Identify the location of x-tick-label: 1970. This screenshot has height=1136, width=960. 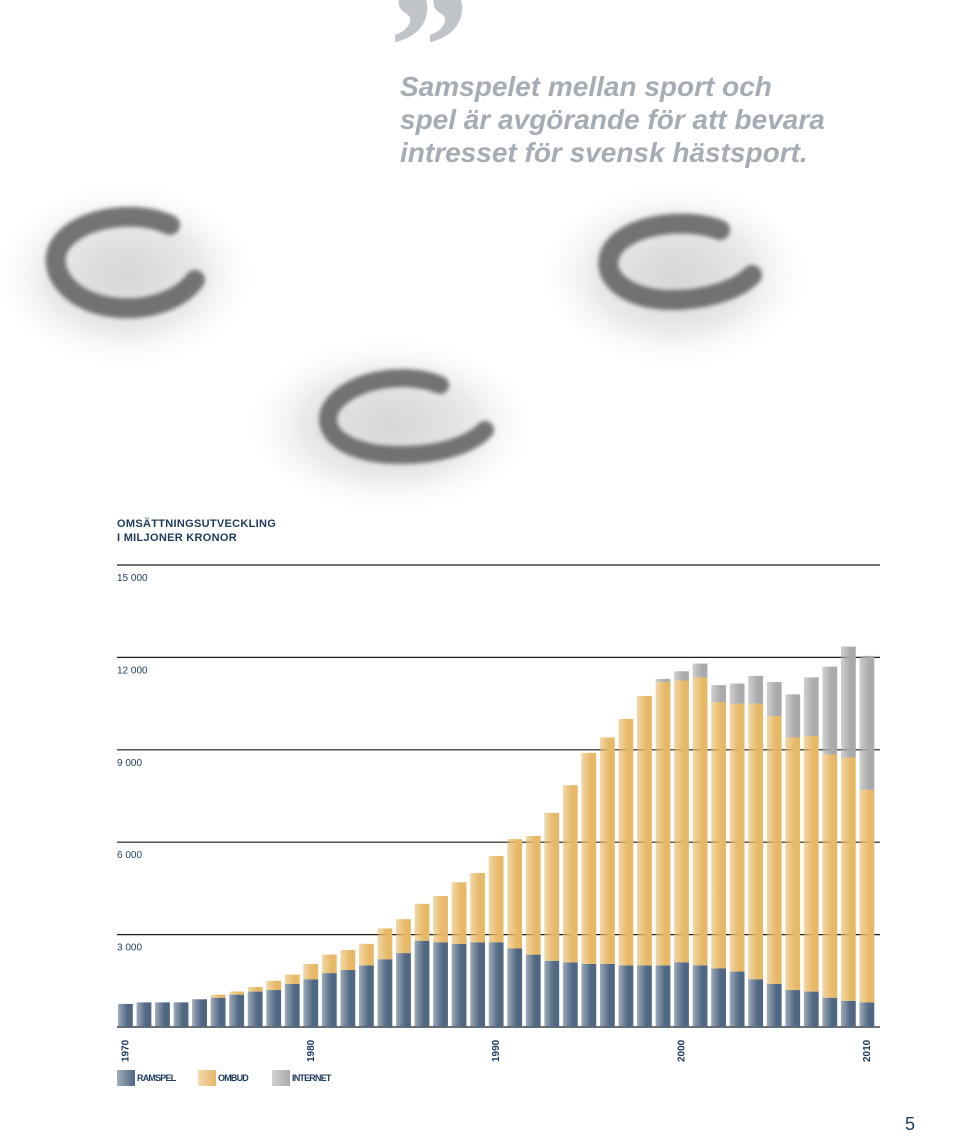
(125, 1050).